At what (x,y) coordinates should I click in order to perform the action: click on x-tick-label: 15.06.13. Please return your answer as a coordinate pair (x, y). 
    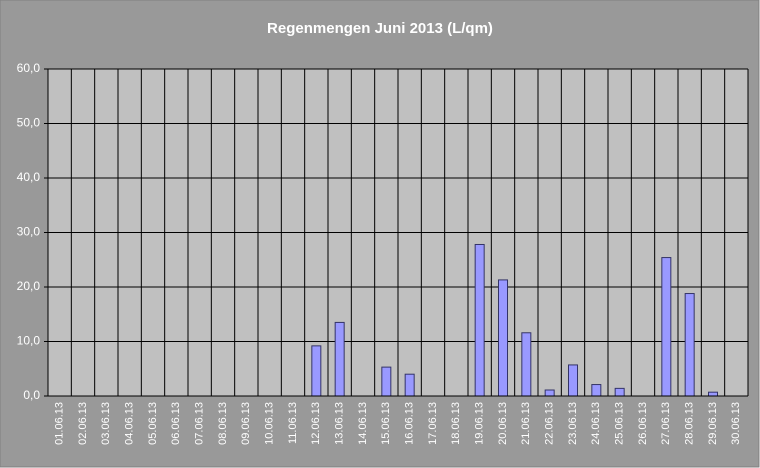
    Looking at the image, I should click on (386, 423).